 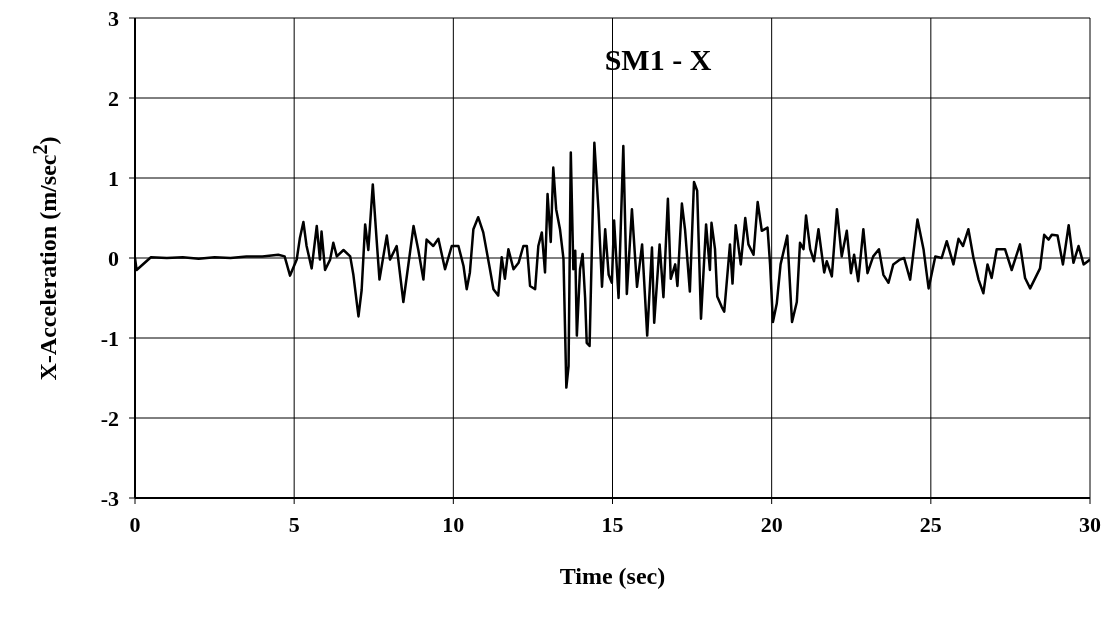 What do you see at coordinates (612, 576) in the screenshot?
I see `x-axis-title: Time (sec)` at bounding box center [612, 576].